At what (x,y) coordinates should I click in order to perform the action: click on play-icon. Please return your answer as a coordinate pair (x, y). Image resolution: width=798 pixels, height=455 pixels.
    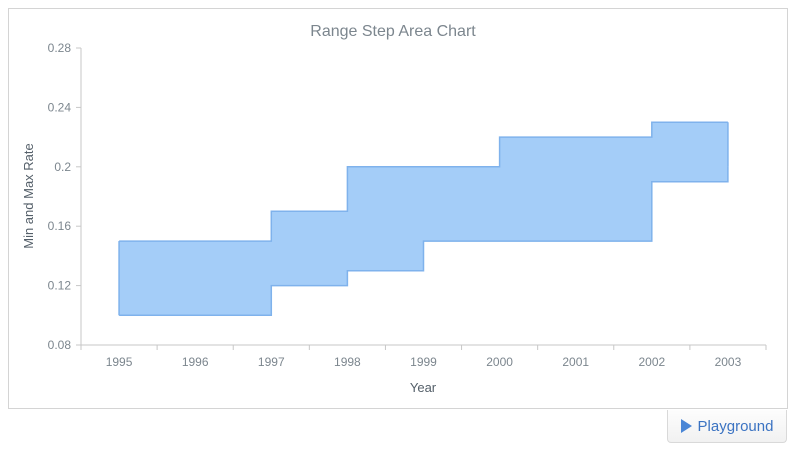
    Looking at the image, I should click on (686, 426).